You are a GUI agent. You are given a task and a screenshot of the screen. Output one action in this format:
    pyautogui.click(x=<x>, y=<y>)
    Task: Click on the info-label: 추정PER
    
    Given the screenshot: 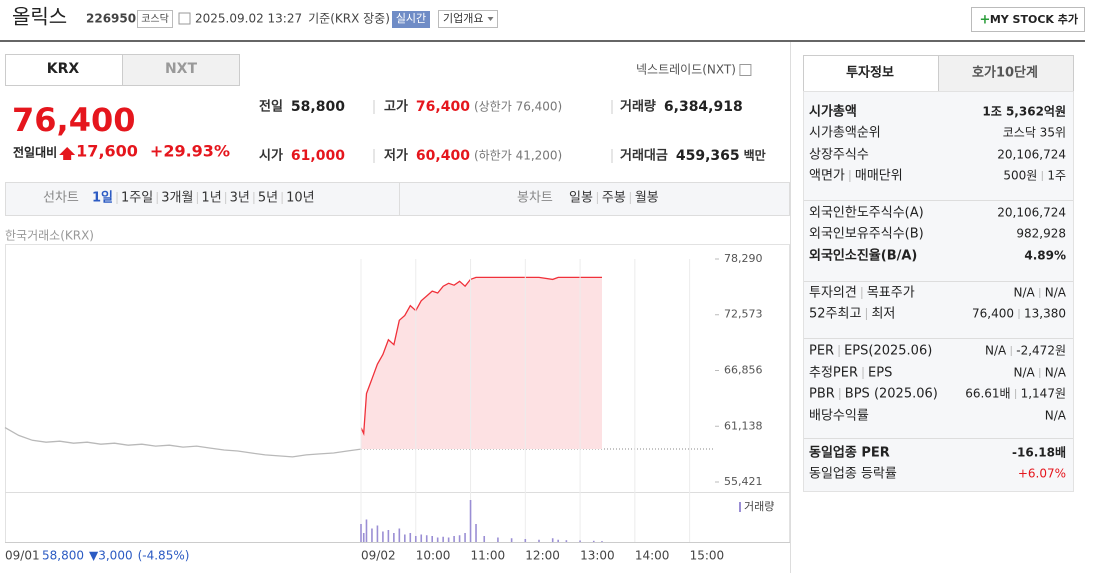 What is the action you would take?
    pyautogui.click(x=833, y=373)
    